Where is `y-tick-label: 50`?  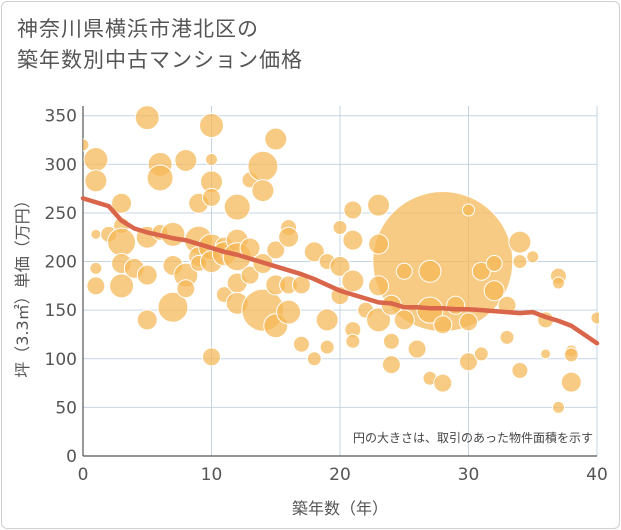
y-tick-label: 50 is located at coordinates (66, 408).